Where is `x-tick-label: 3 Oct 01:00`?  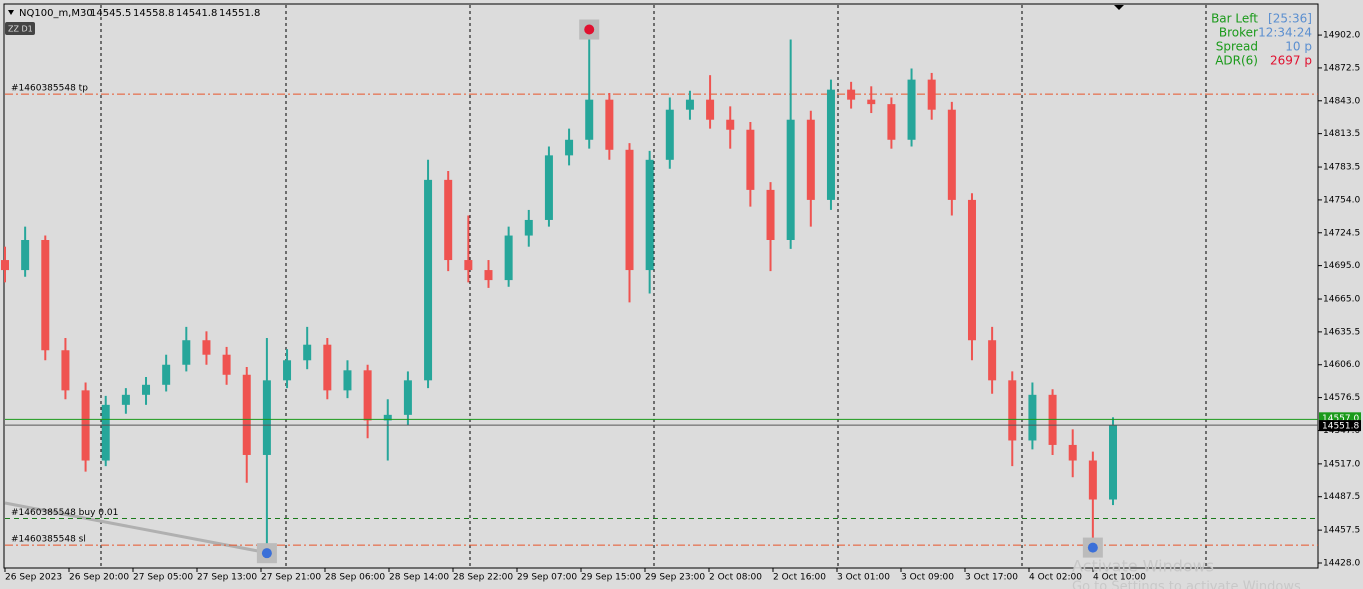
x-tick-label: 3 Oct 01:00 is located at coordinates (863, 578).